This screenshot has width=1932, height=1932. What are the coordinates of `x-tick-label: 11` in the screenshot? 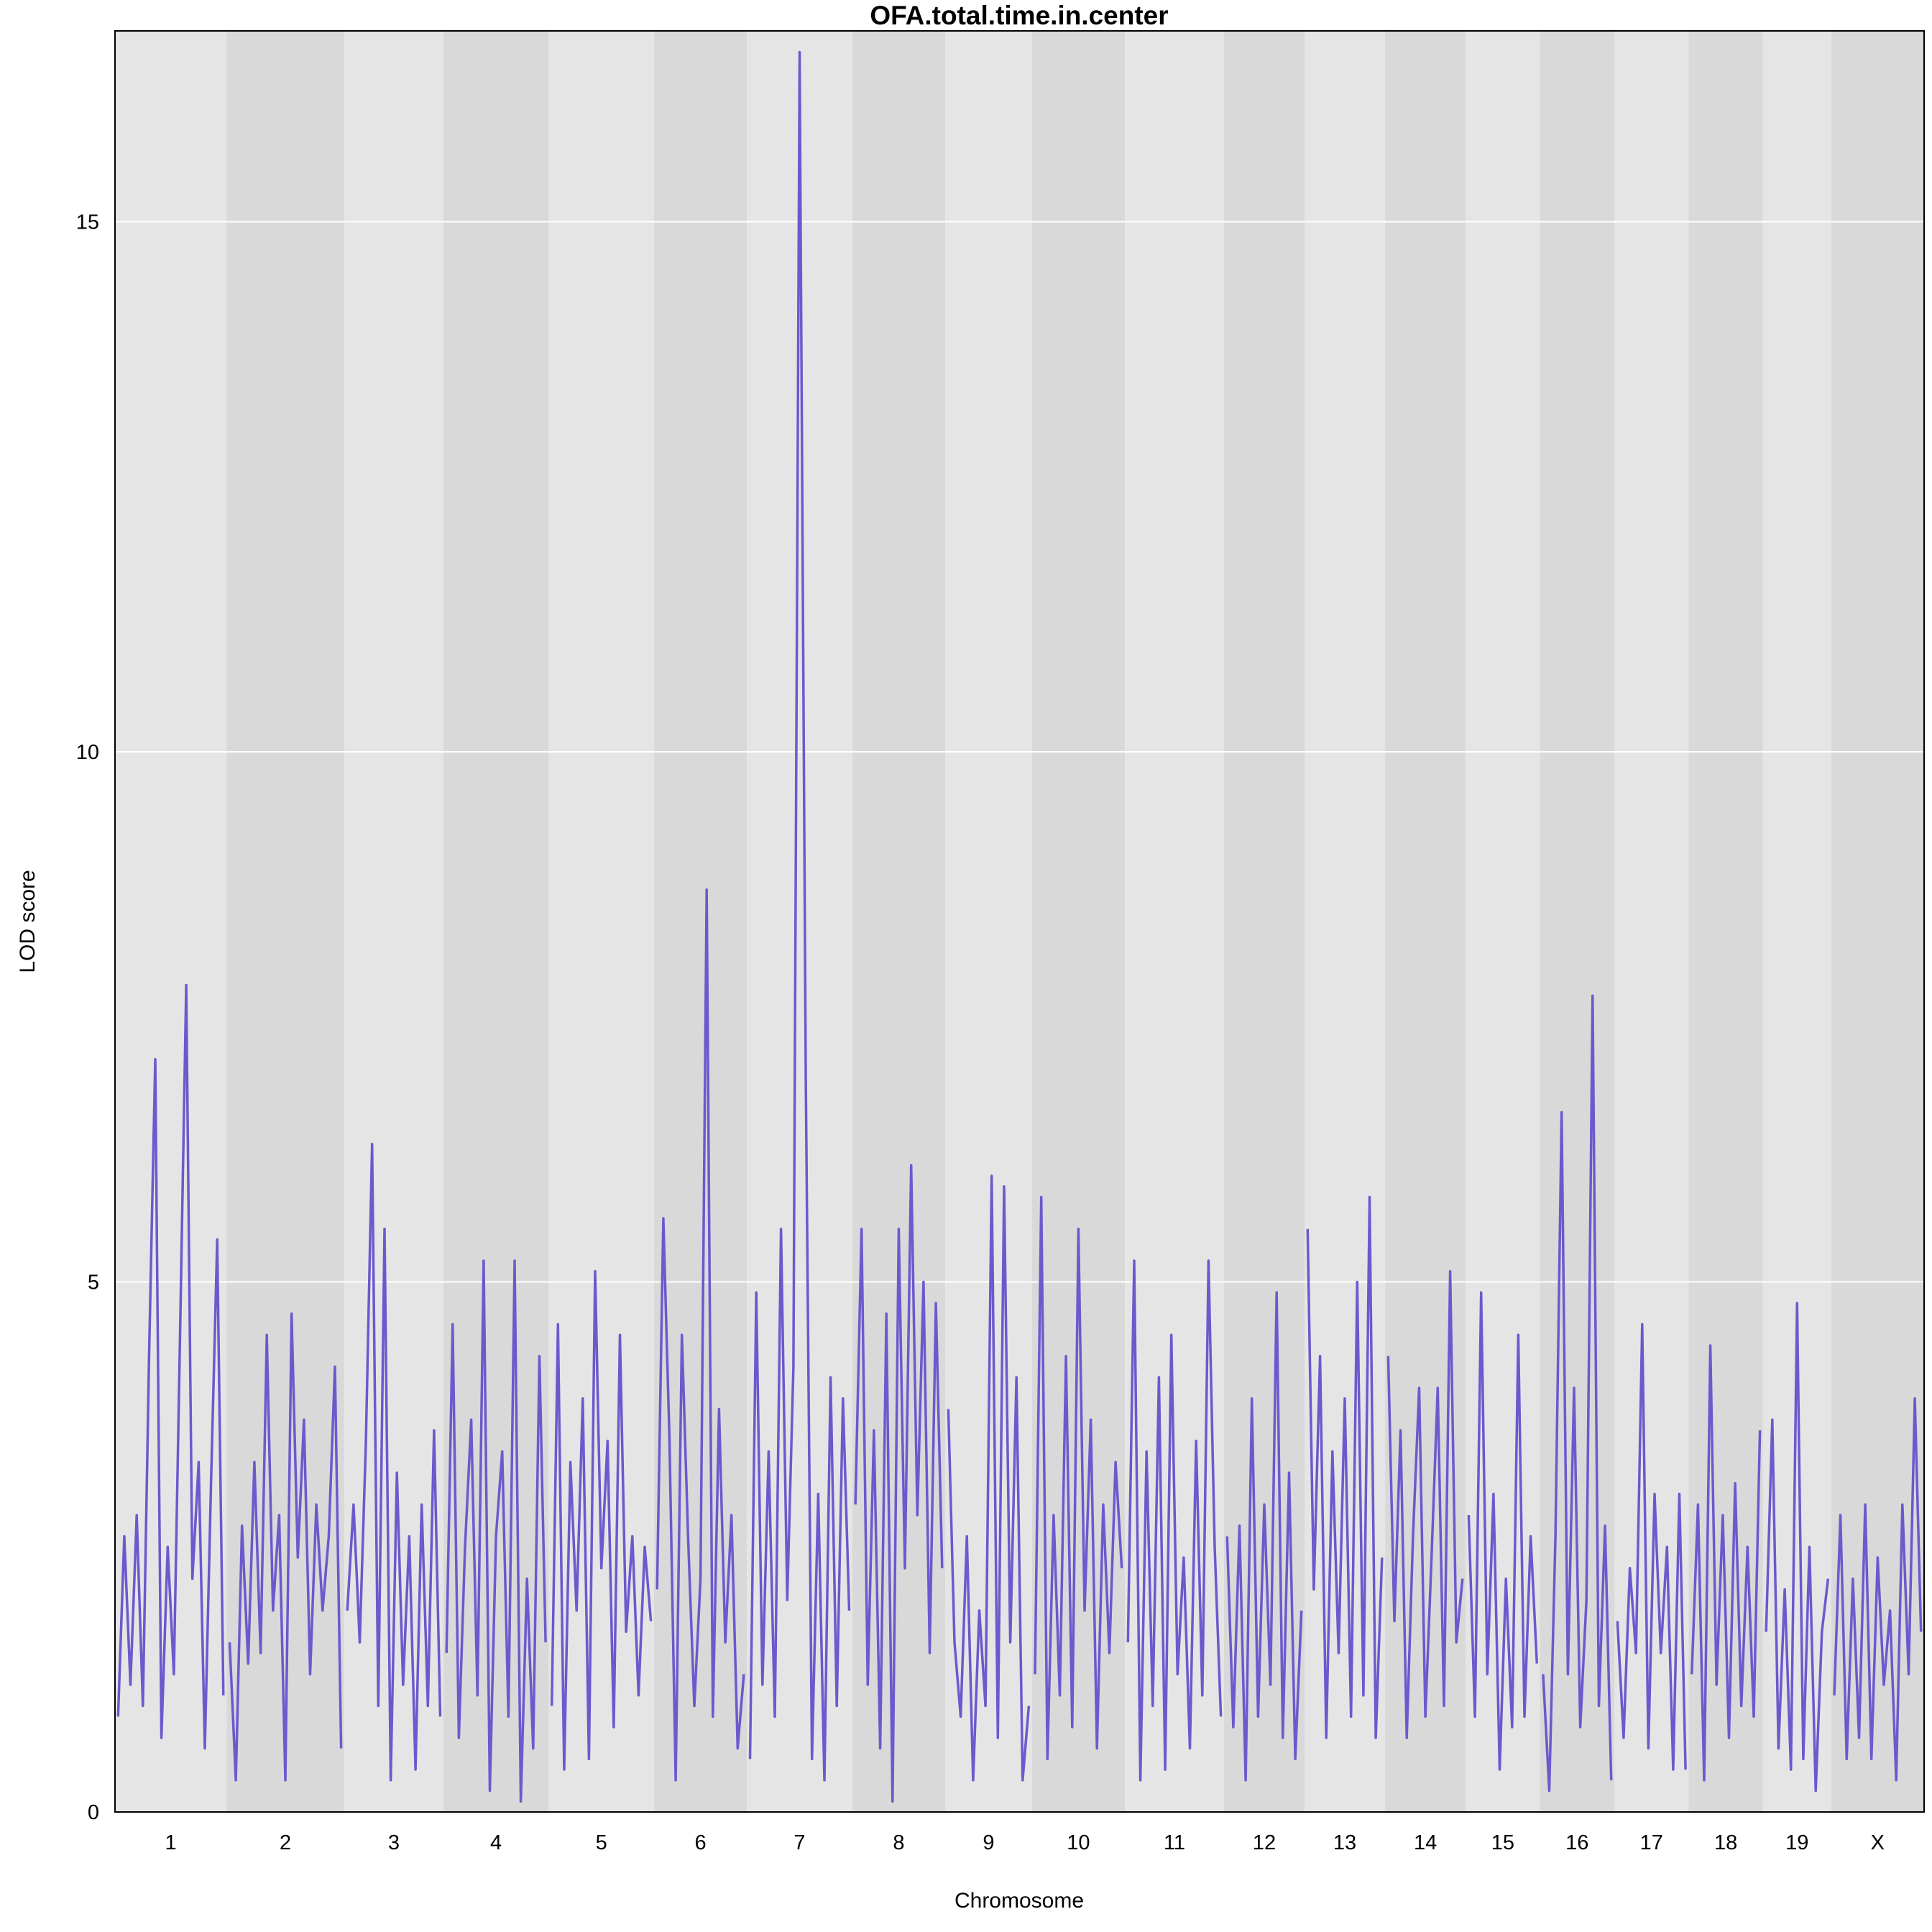 It's located at (1174, 1842).